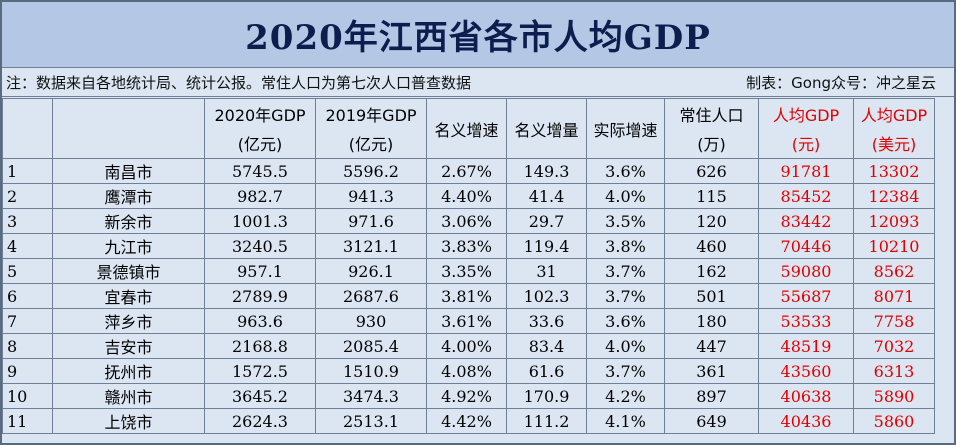 The image size is (956, 445). I want to click on gdp-2019: 941.3, so click(371, 196).